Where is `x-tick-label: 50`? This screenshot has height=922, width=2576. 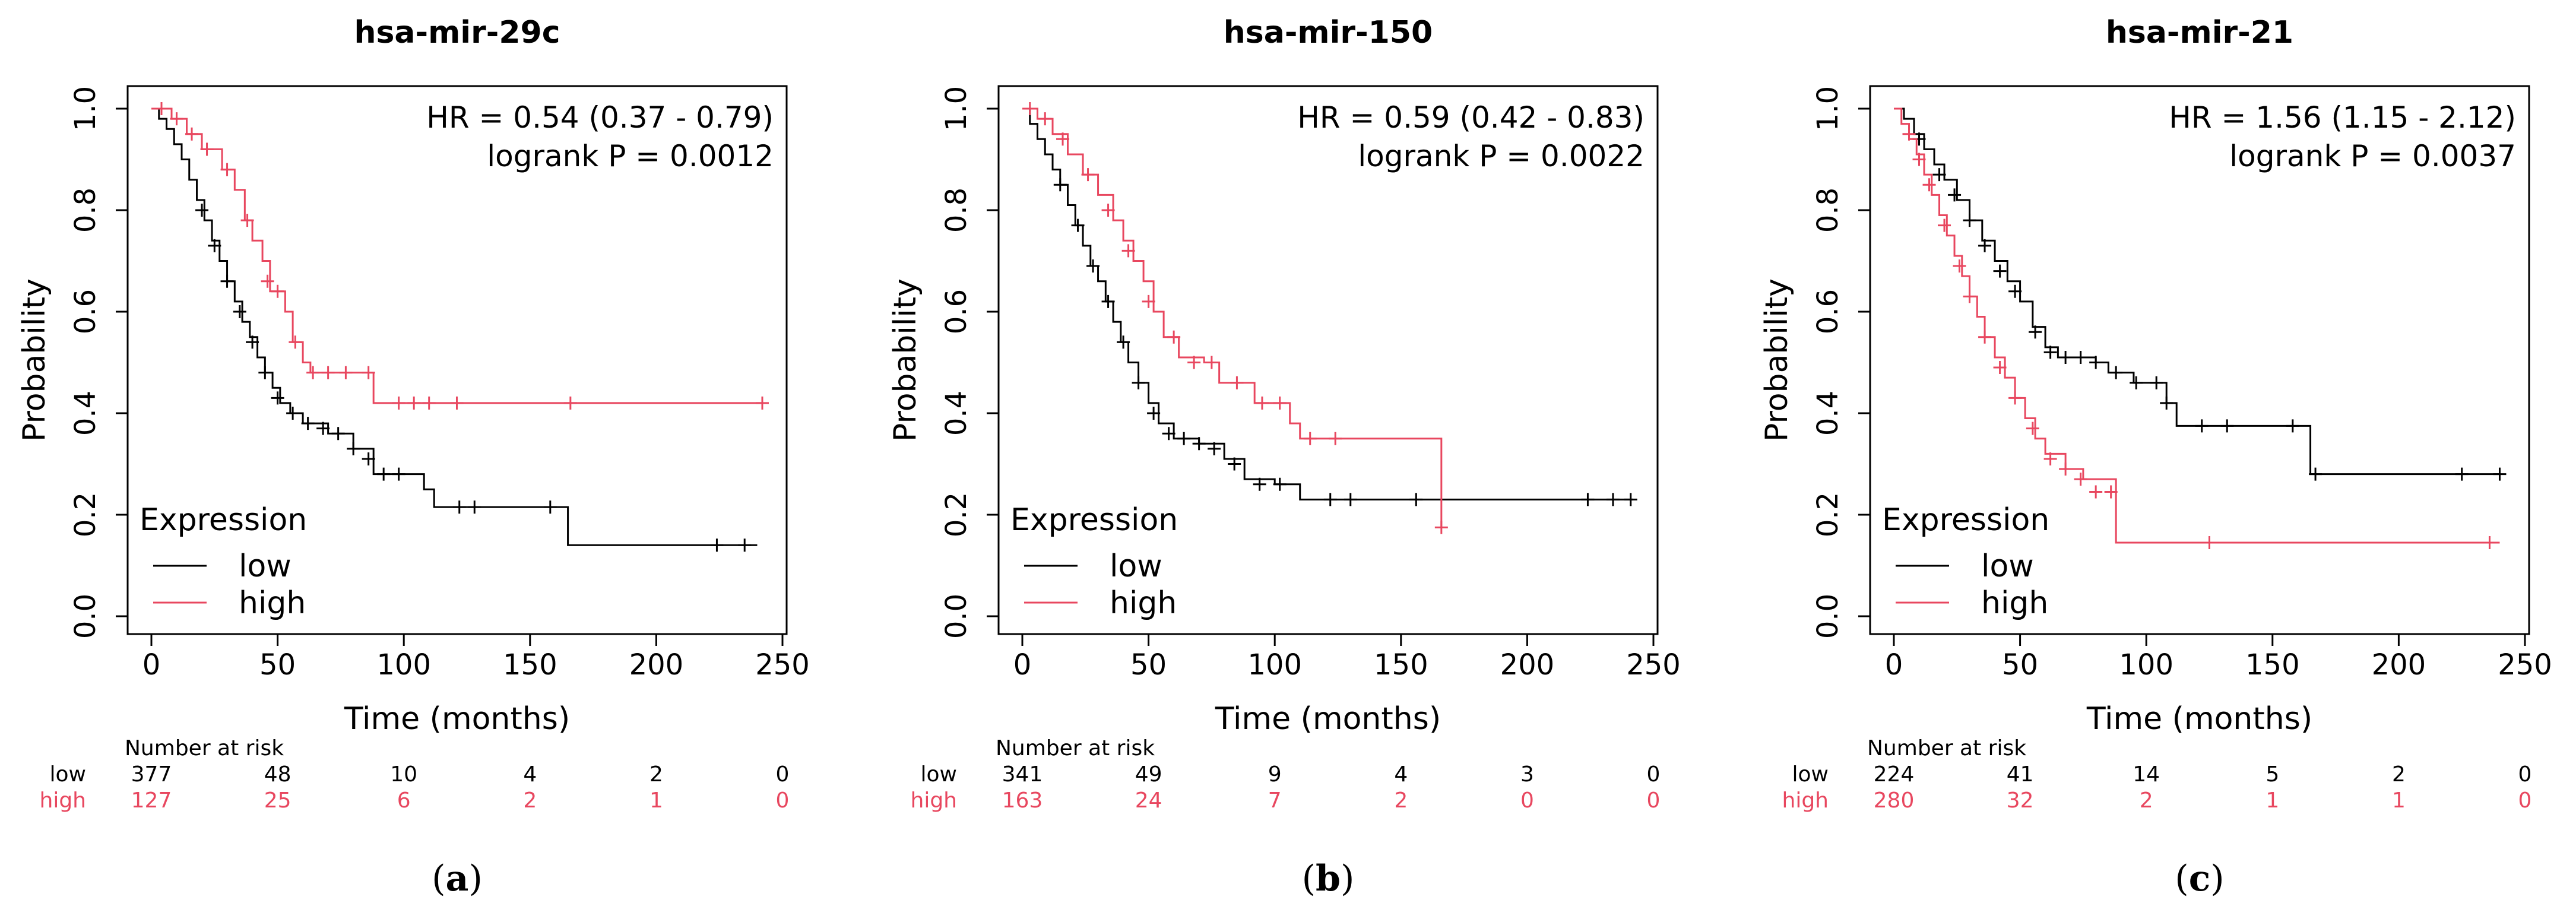 x-tick-label: 50 is located at coordinates (2020, 665).